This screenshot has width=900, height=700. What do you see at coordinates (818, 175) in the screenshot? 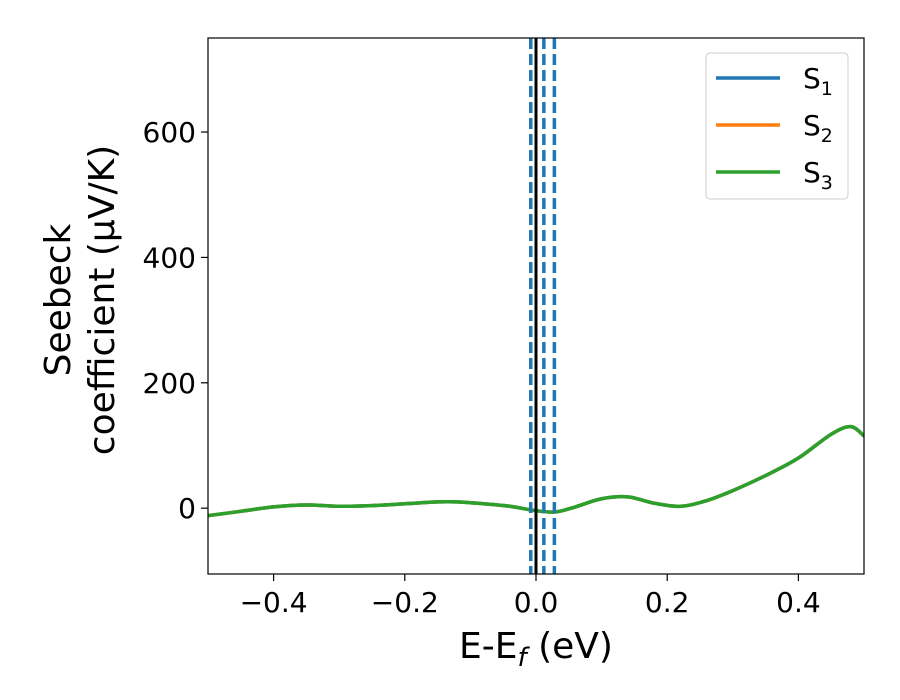
I see `legend-label: S3` at bounding box center [818, 175].